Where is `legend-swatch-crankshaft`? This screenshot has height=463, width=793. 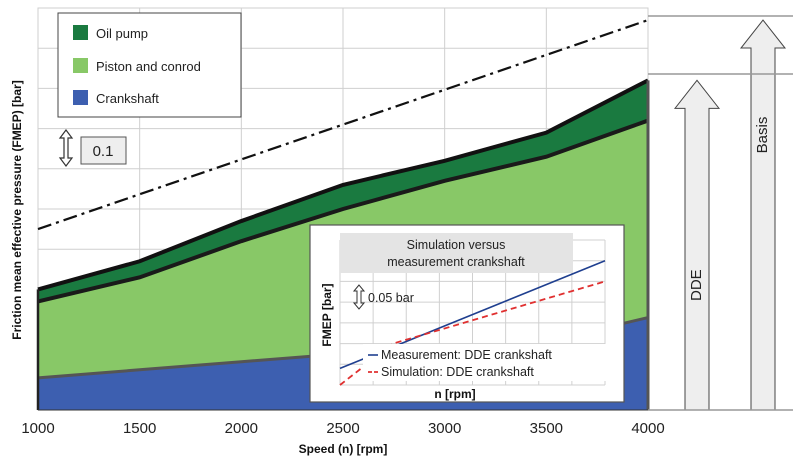
legend-swatch-crankshaft is located at coordinates (80, 97).